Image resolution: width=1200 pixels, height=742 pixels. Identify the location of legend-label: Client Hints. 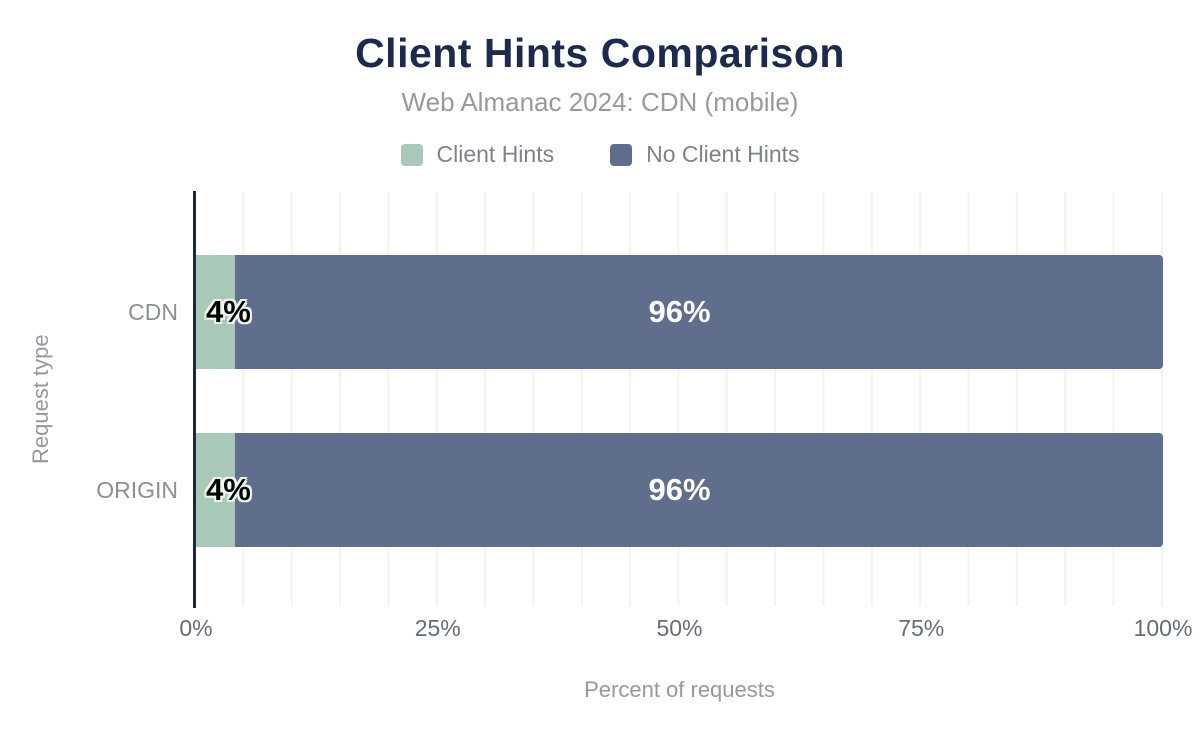
(495, 154).